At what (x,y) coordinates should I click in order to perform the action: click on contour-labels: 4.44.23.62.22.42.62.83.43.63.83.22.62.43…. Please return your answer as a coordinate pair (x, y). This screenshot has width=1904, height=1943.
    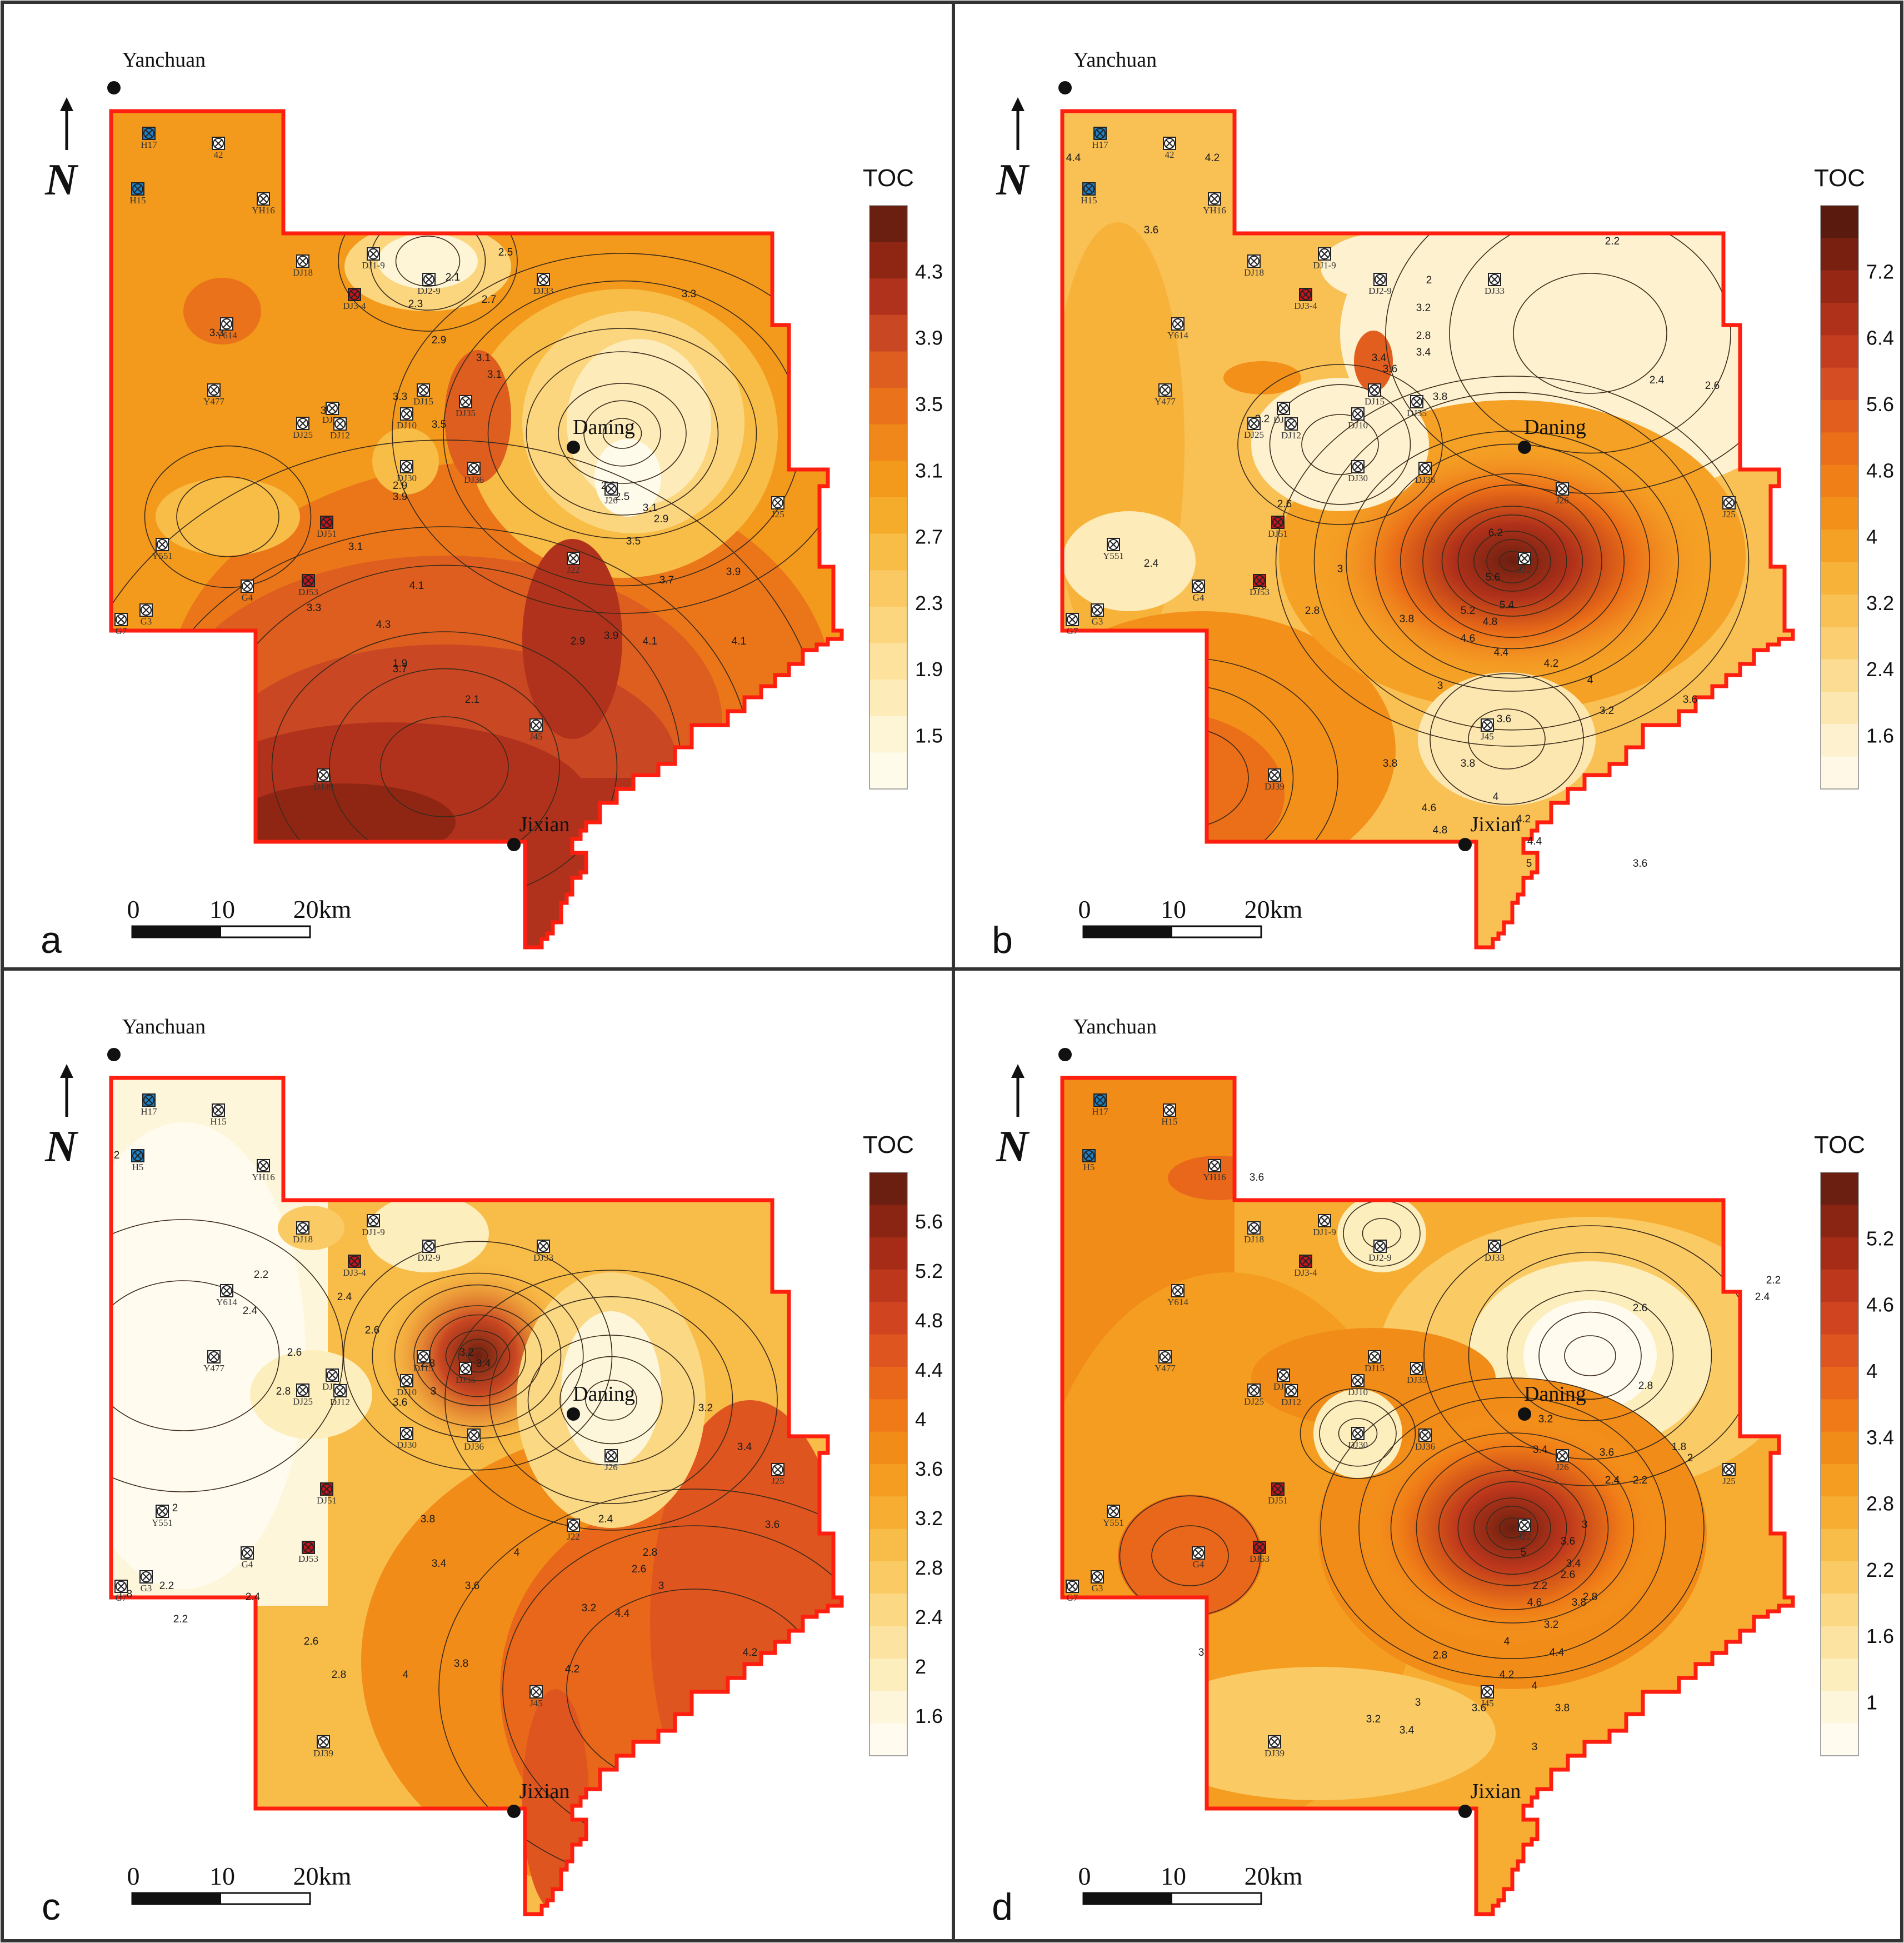
    Looking at the image, I should click on (1393, 511).